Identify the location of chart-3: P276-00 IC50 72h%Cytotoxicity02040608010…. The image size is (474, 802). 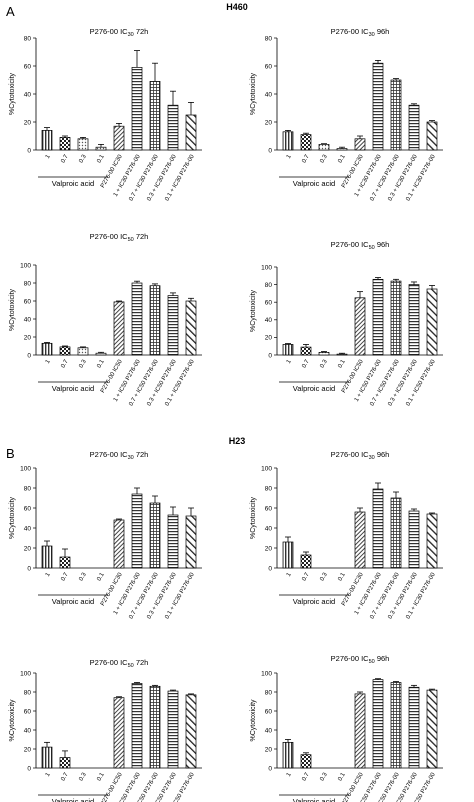
(105, 319).